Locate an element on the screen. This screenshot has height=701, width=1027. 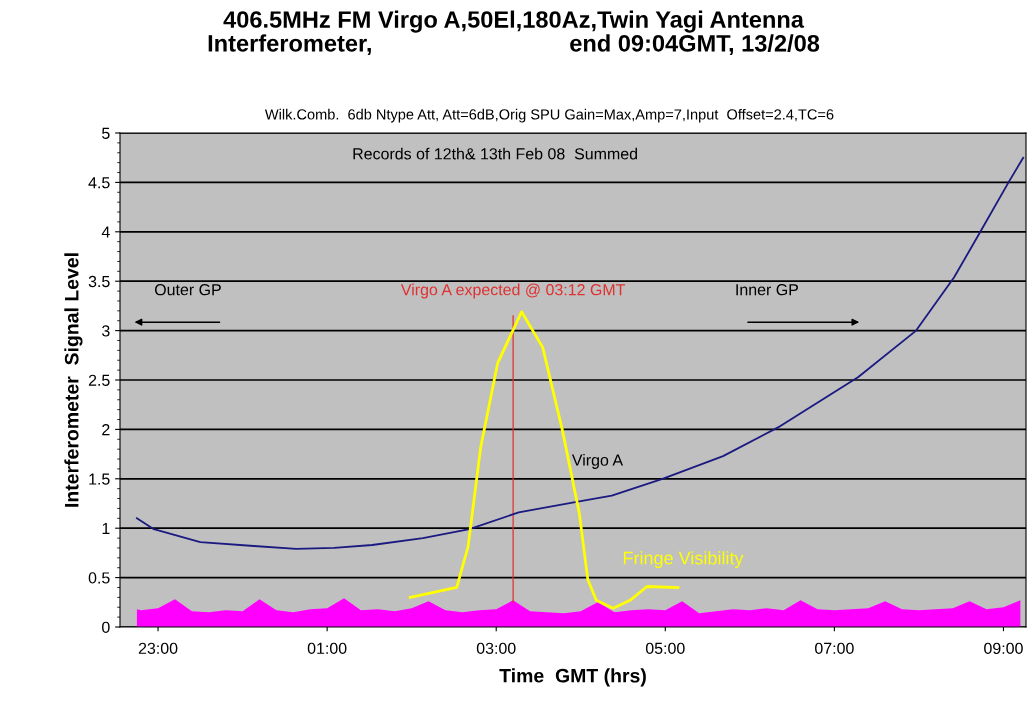
chart-title: 406.5MHz FM Virgo A,50El,180Az,Twin Yagi Antenna Interferometer, end 09:04GMT, 13/2/08 is located at coordinates (514, 33).